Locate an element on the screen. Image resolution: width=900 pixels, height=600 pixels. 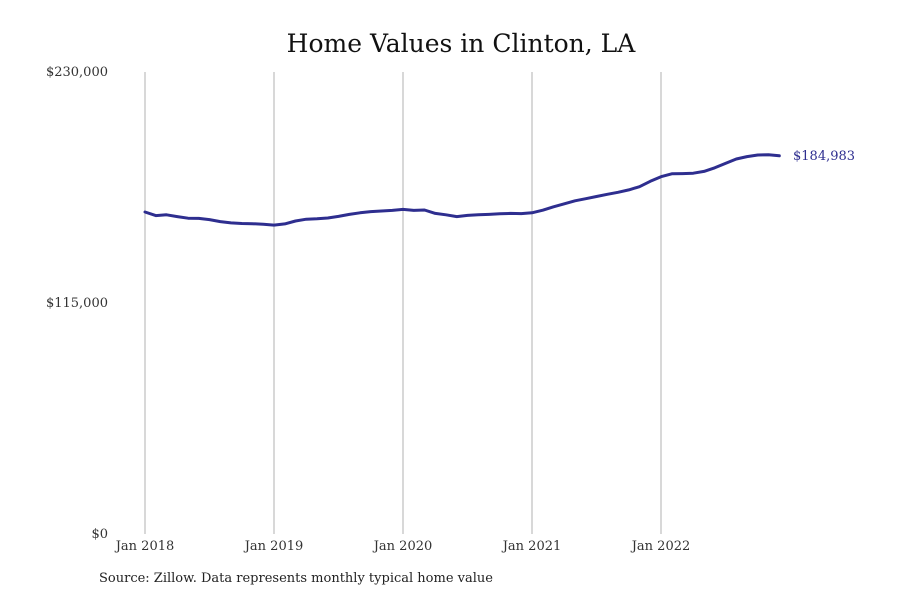
series-lines is located at coordinates (462, 190).